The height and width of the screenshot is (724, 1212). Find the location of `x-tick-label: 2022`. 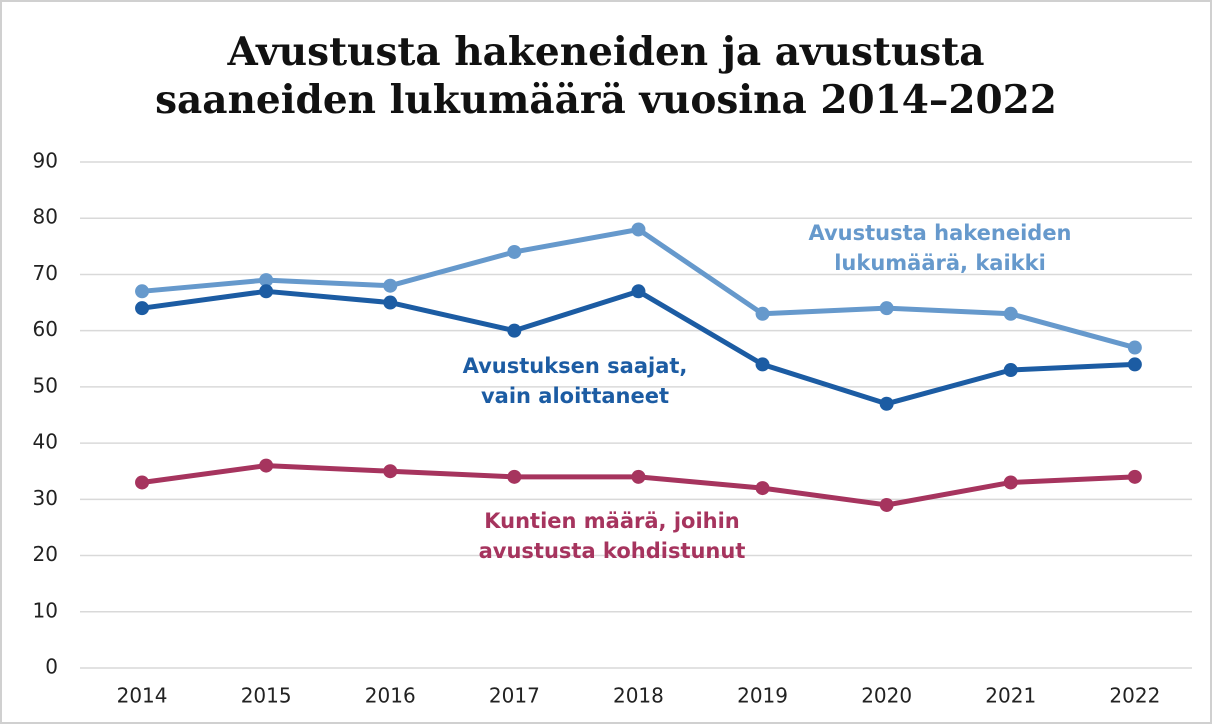

x-tick-label: 2022 is located at coordinates (1134, 696).